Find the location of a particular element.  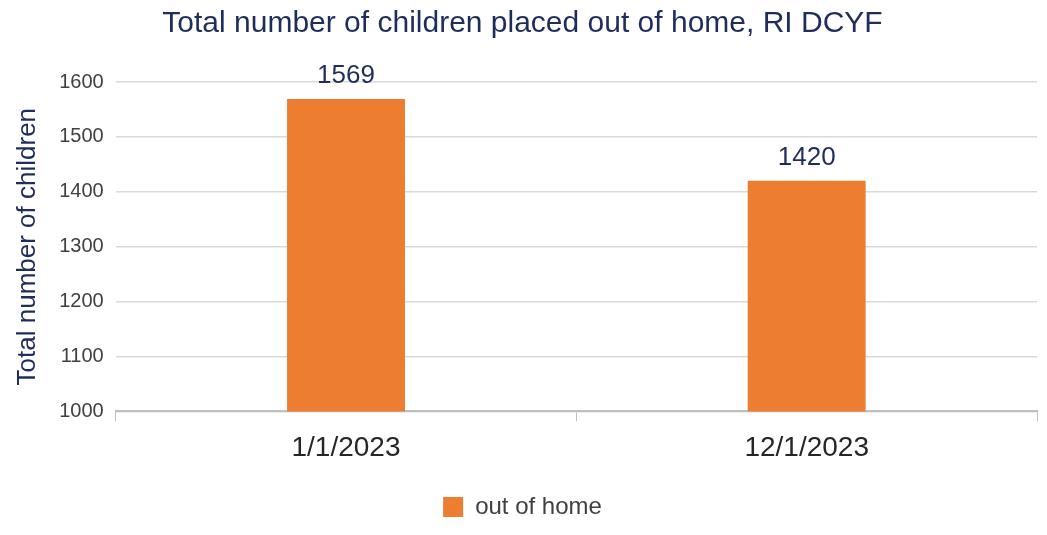

x-tick-label: 1/1/2023 is located at coordinates (346, 446).